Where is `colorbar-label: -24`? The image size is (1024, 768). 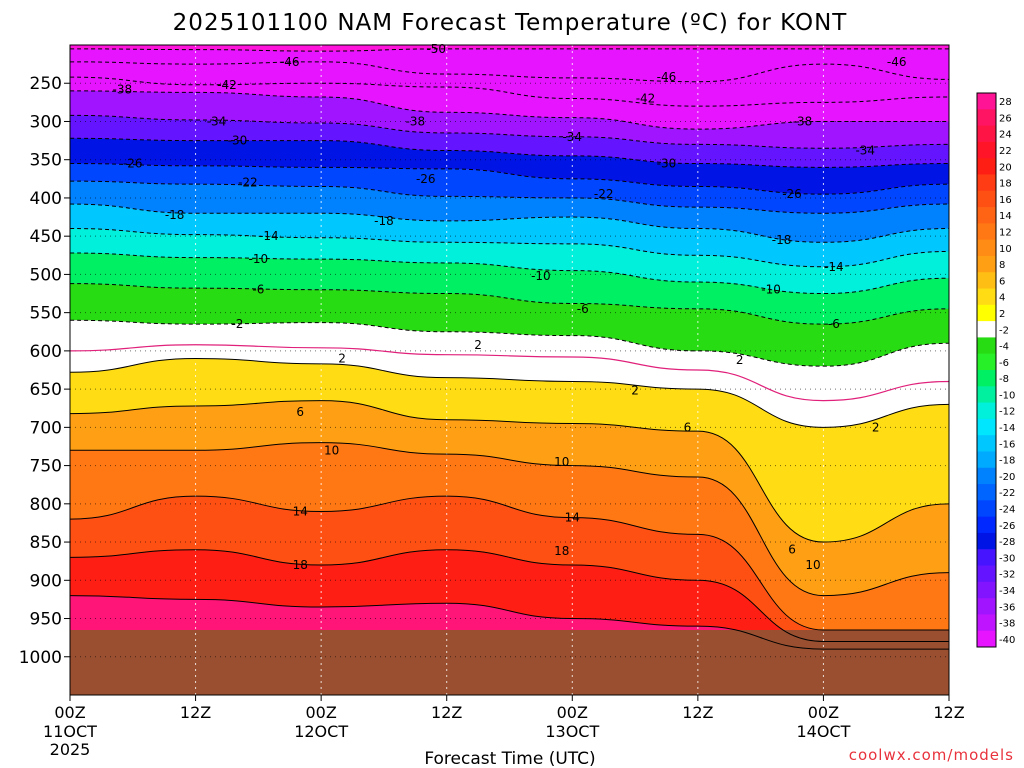
colorbar-label: -24 is located at coordinates (1007, 510).